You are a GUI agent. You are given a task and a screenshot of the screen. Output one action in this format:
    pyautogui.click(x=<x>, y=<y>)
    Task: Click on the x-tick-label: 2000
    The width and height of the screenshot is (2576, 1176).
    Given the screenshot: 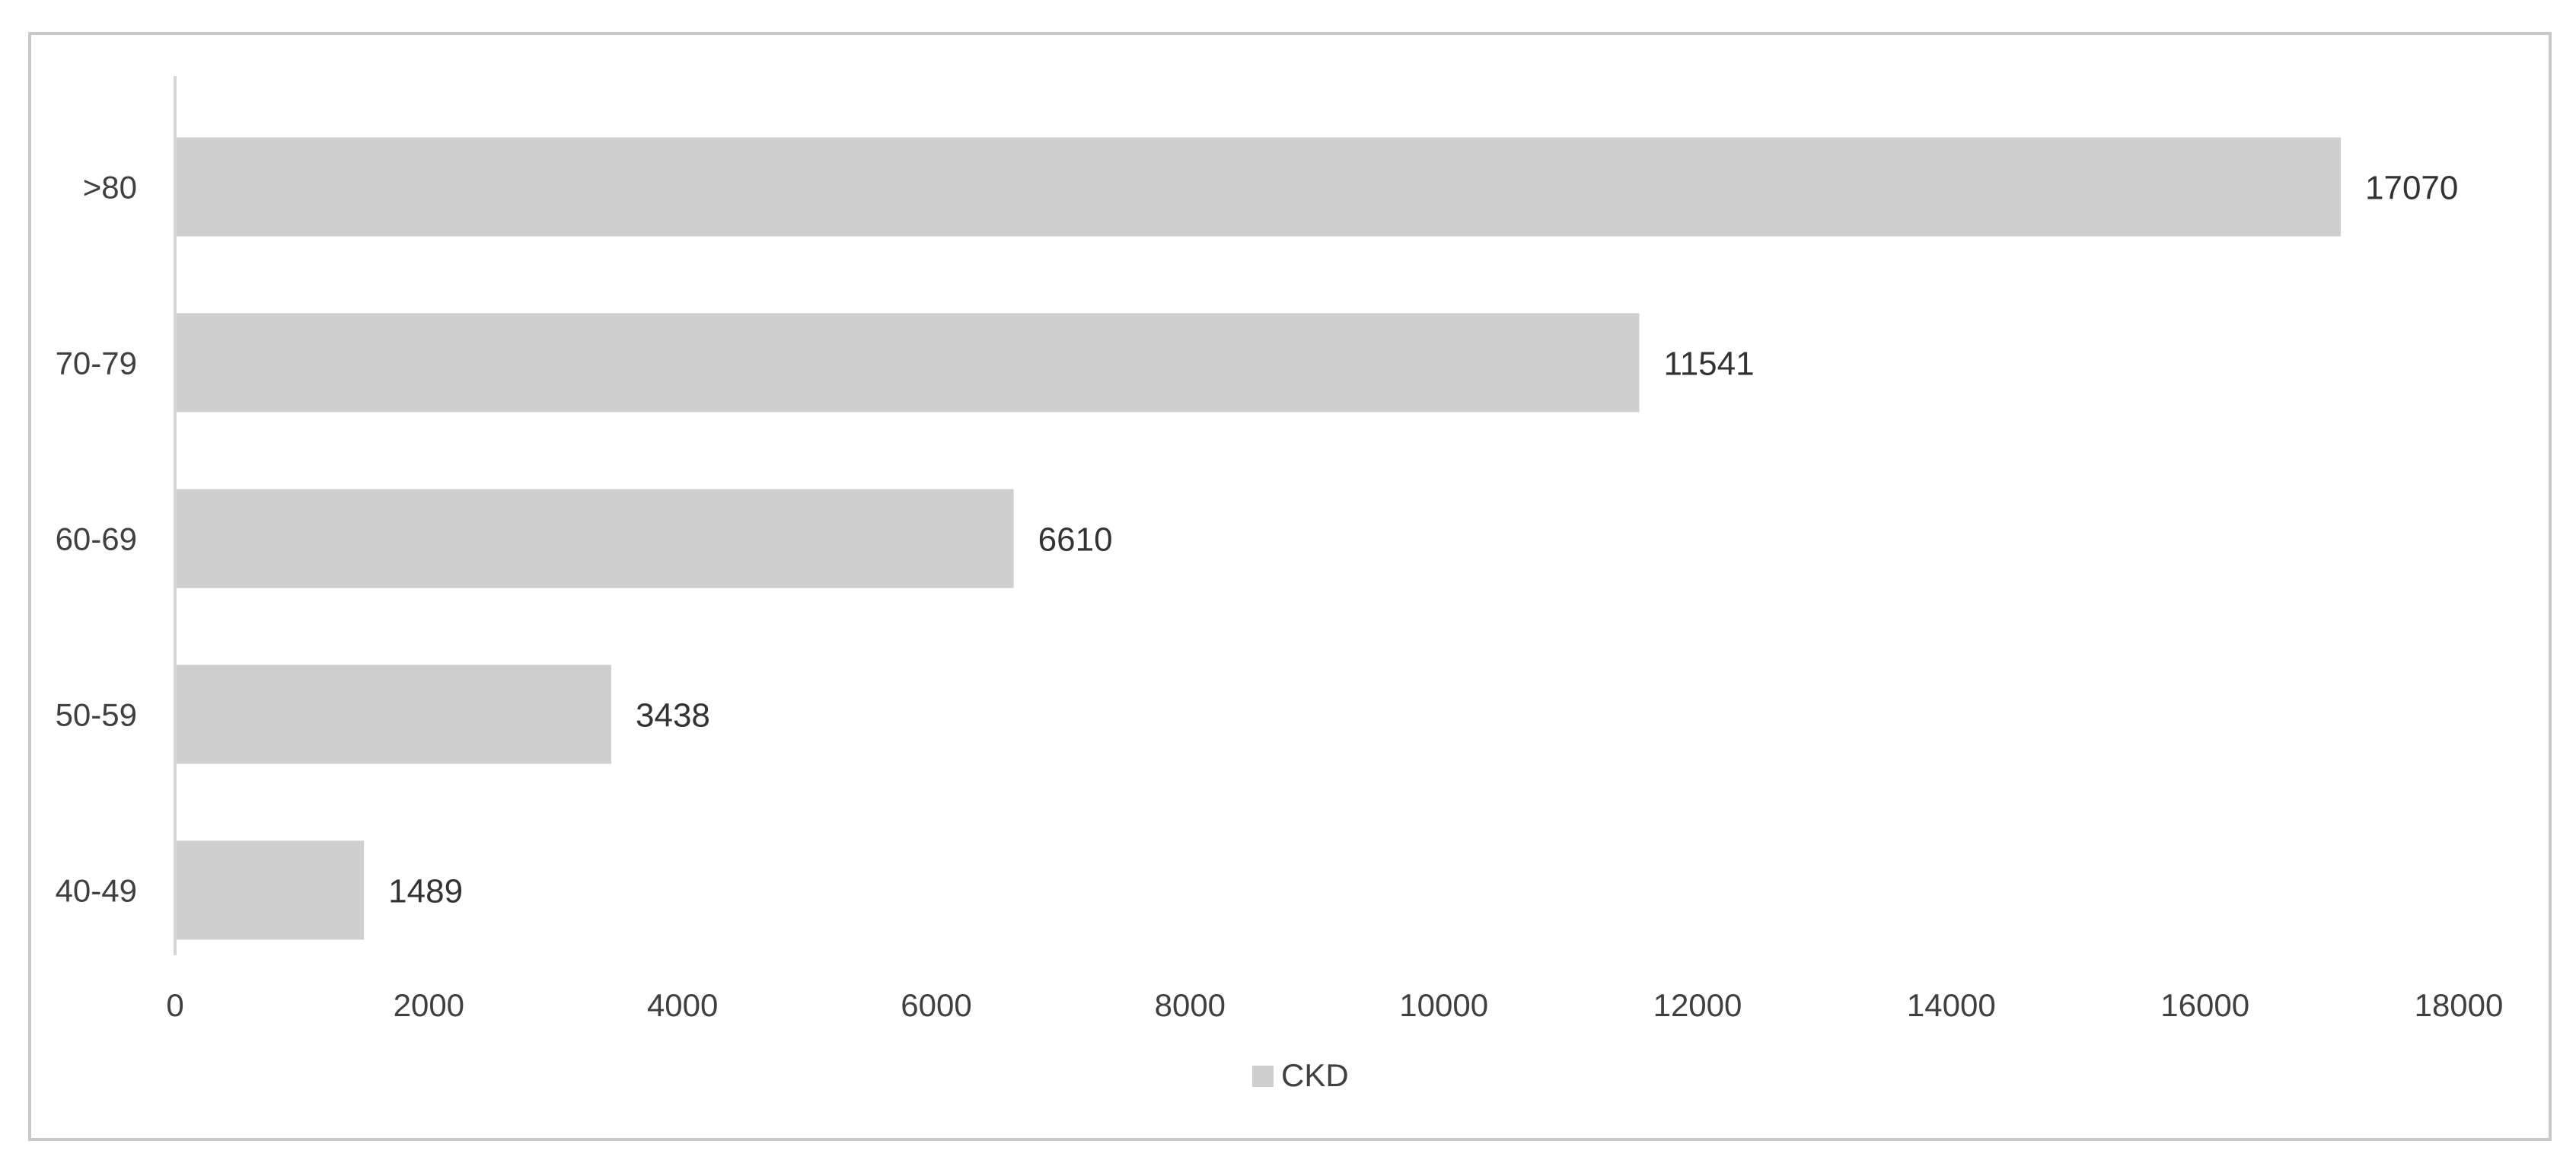 What is the action you would take?
    pyautogui.click(x=429, y=1005)
    